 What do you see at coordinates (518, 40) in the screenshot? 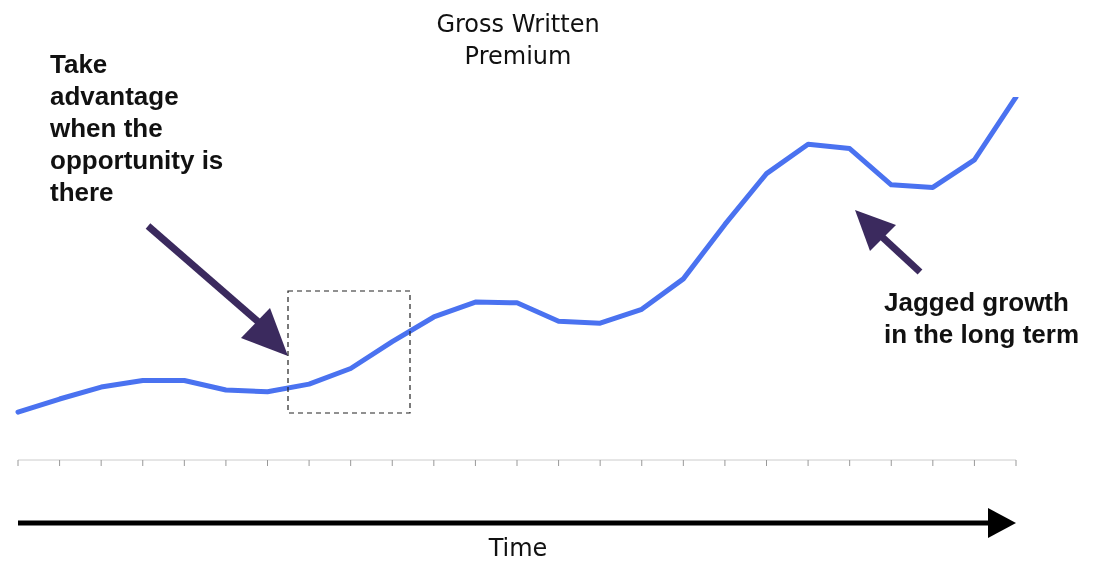
I see `chart-title: Gross Written Premium` at bounding box center [518, 40].